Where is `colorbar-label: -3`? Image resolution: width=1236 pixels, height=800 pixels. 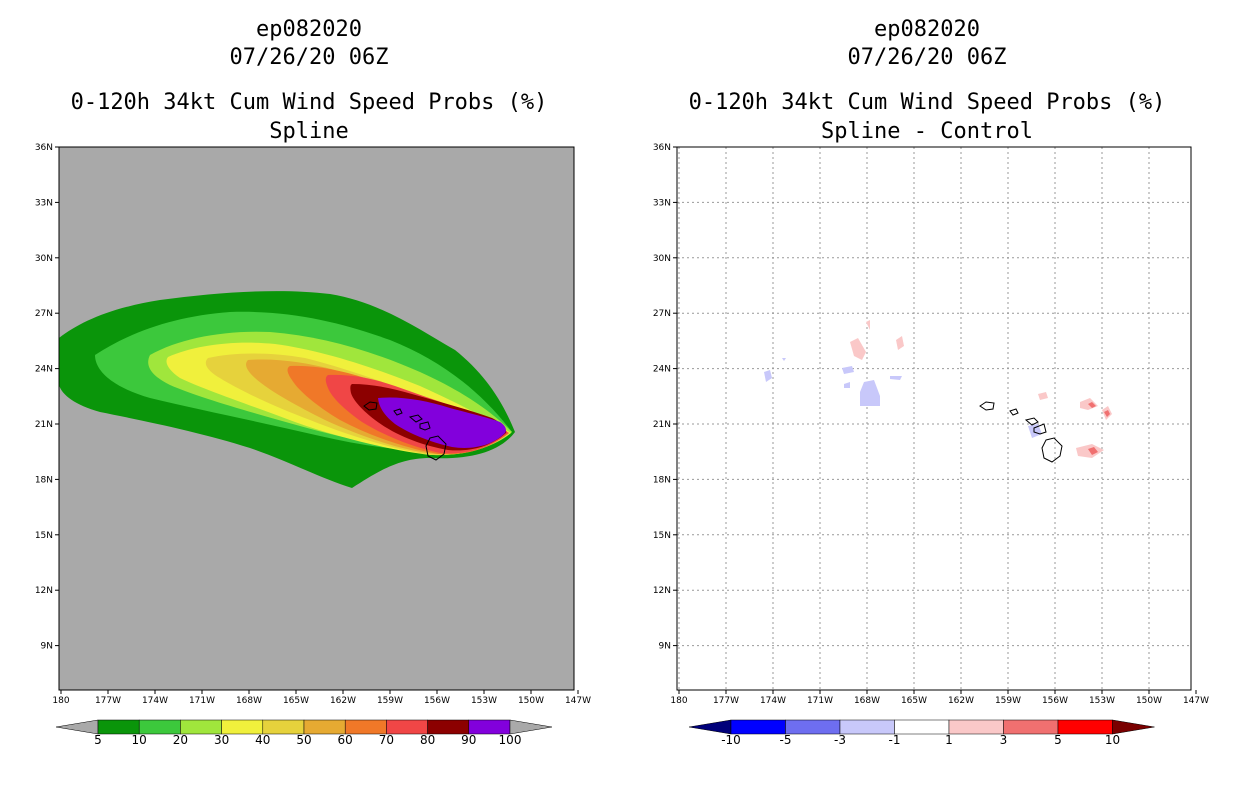
colorbar-label: -3 is located at coordinates (840, 740).